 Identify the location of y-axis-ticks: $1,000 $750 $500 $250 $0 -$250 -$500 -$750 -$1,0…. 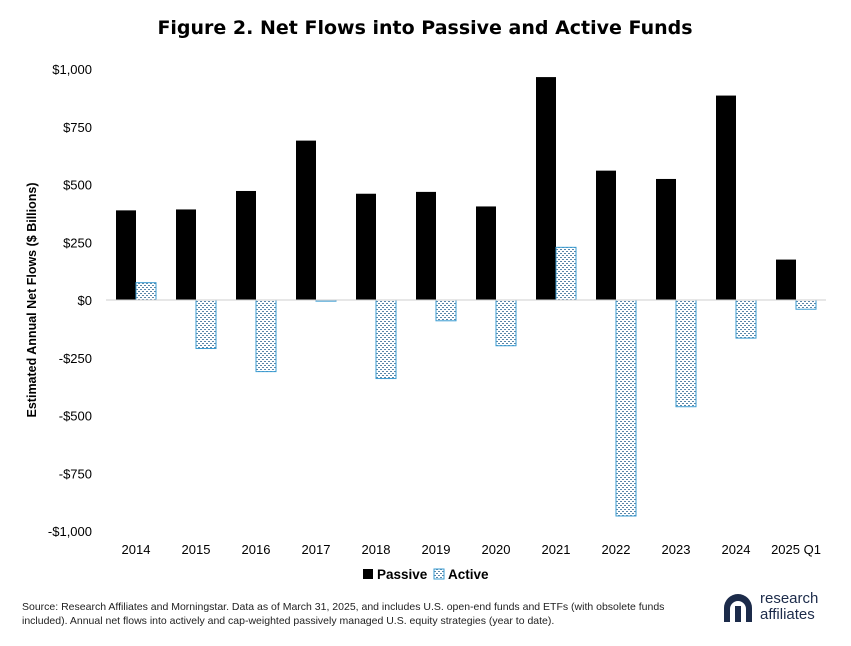
(70, 300).